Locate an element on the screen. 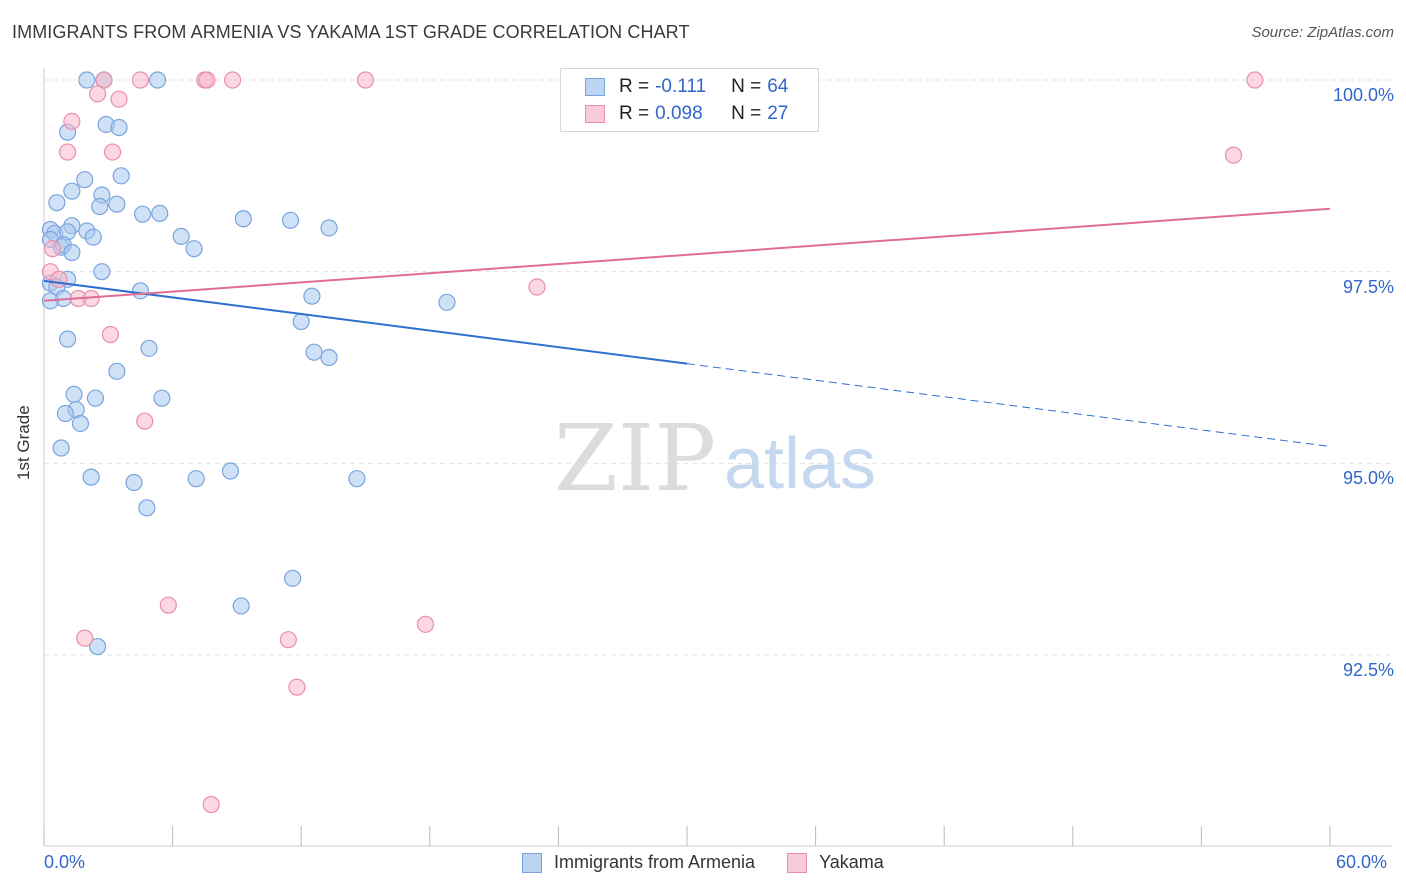 The height and width of the screenshot is (892, 1406). armenia-trend-extension is located at coordinates (1008, 405).